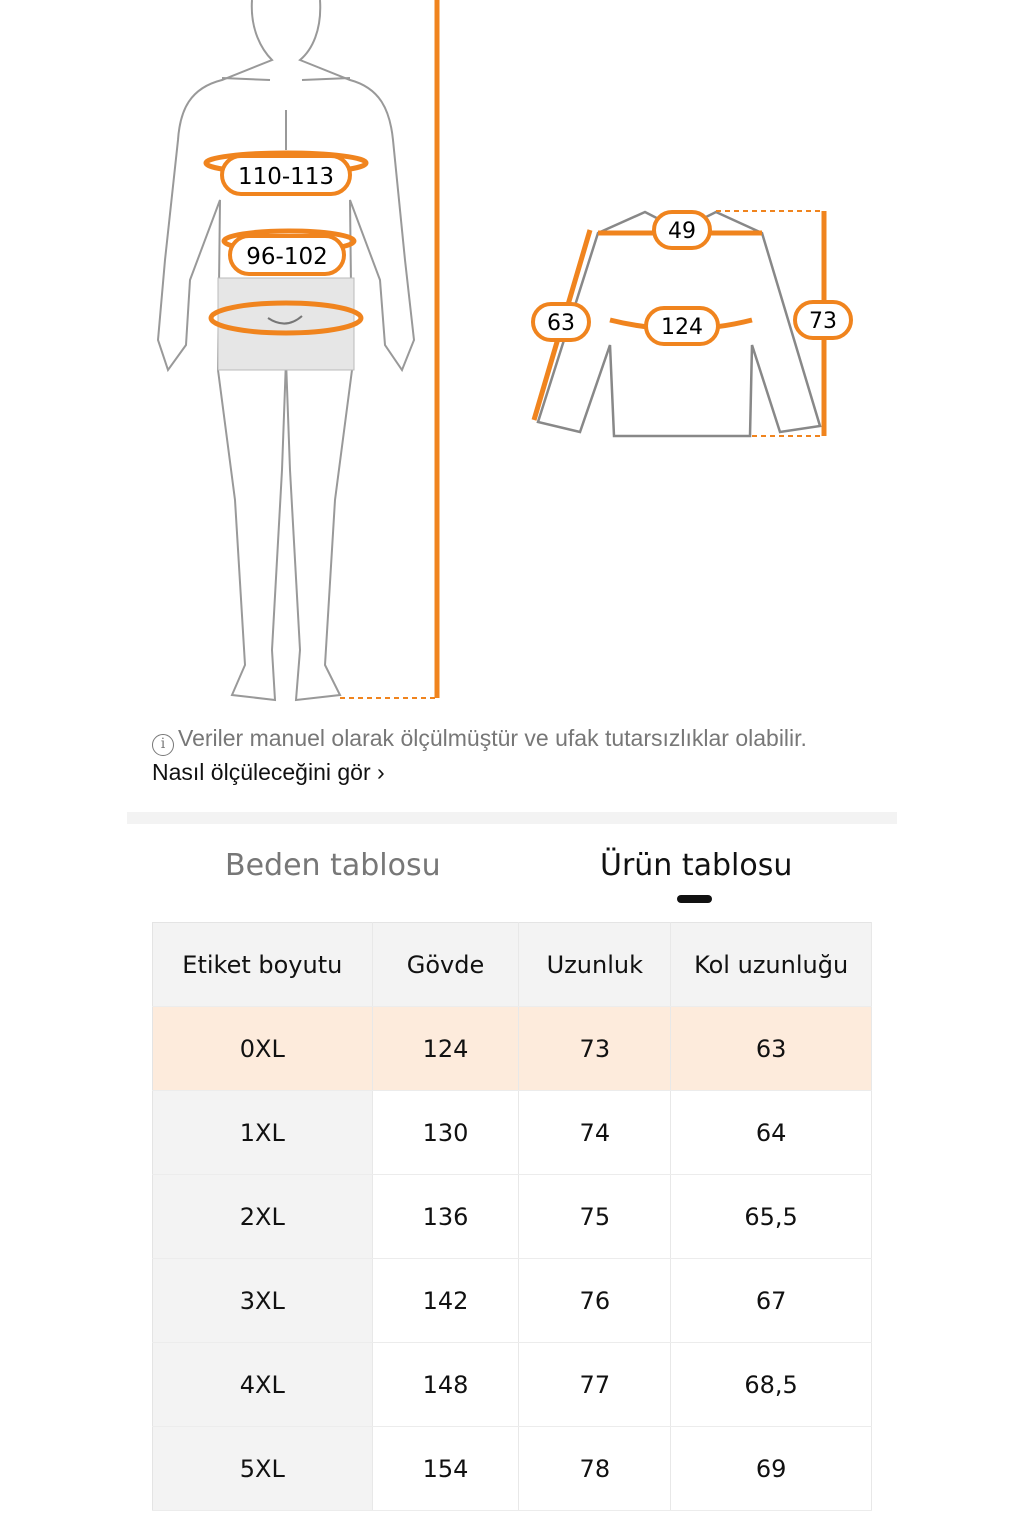 This screenshot has width=1024, height=1536. I want to click on table-cell: 64, so click(771, 1132).